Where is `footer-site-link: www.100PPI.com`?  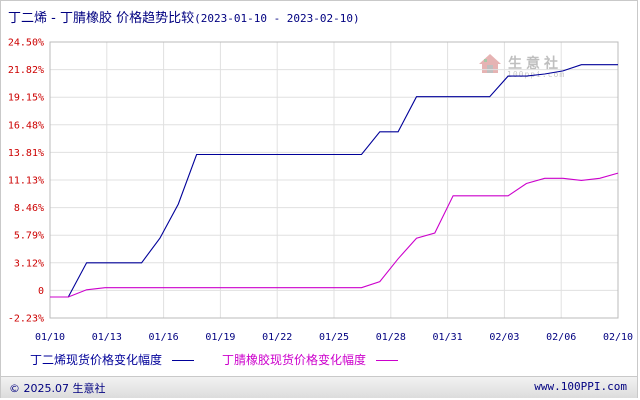 footer-site-link: www.100PPI.com is located at coordinates (580, 386).